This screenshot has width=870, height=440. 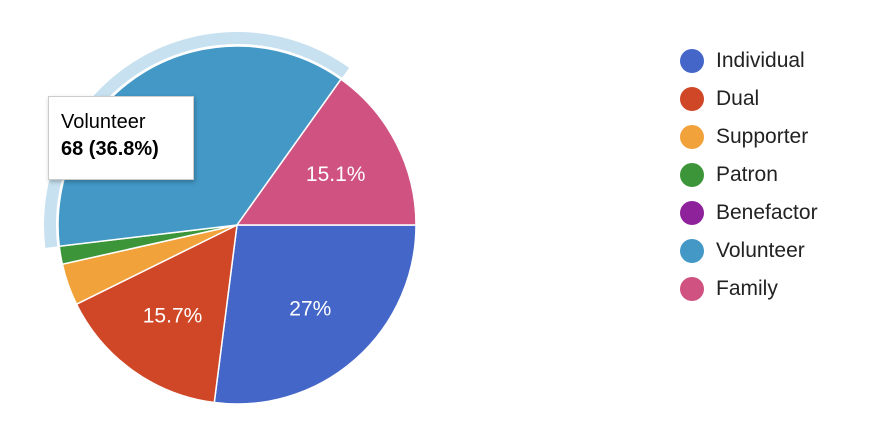 I want to click on legend-label: Benefactor, so click(x=767, y=212).